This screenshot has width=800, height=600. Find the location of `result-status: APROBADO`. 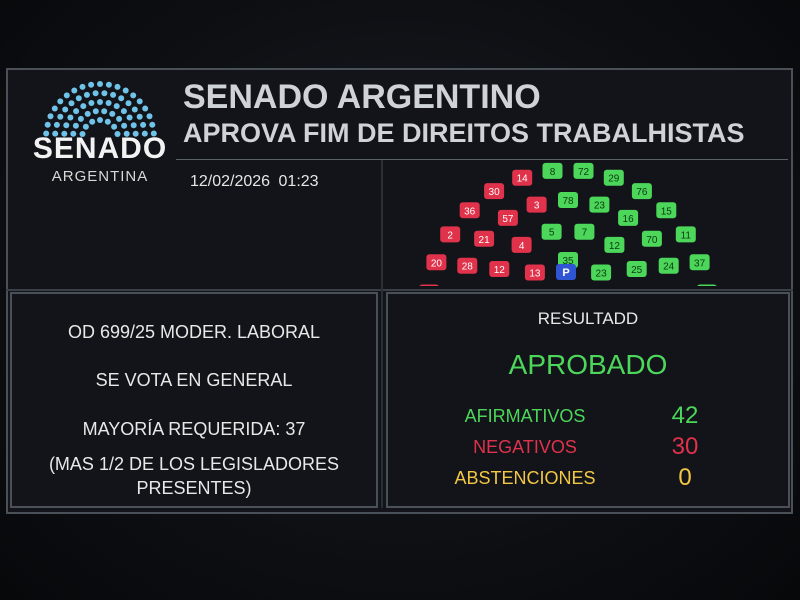

result-status: APROBADO is located at coordinates (588, 364).